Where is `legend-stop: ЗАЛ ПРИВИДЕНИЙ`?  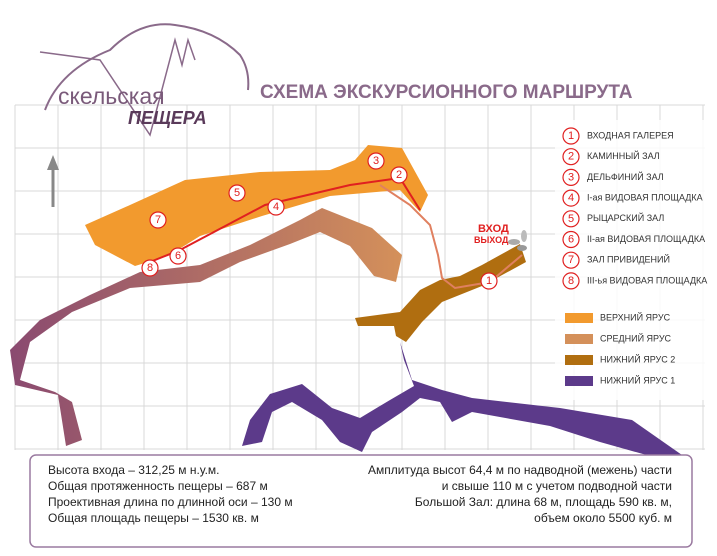 legend-stop: ЗАЛ ПРИВИДЕНИЙ is located at coordinates (628, 259).